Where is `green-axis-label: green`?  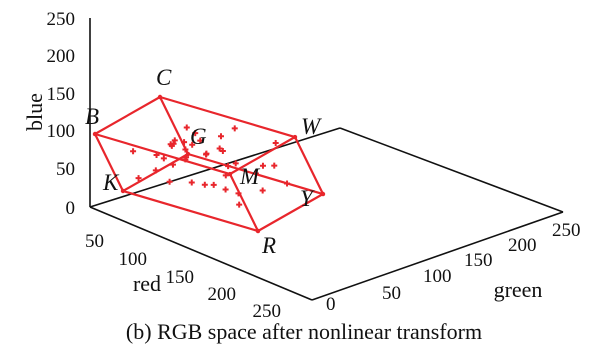 green-axis-label: green is located at coordinates (518, 289).